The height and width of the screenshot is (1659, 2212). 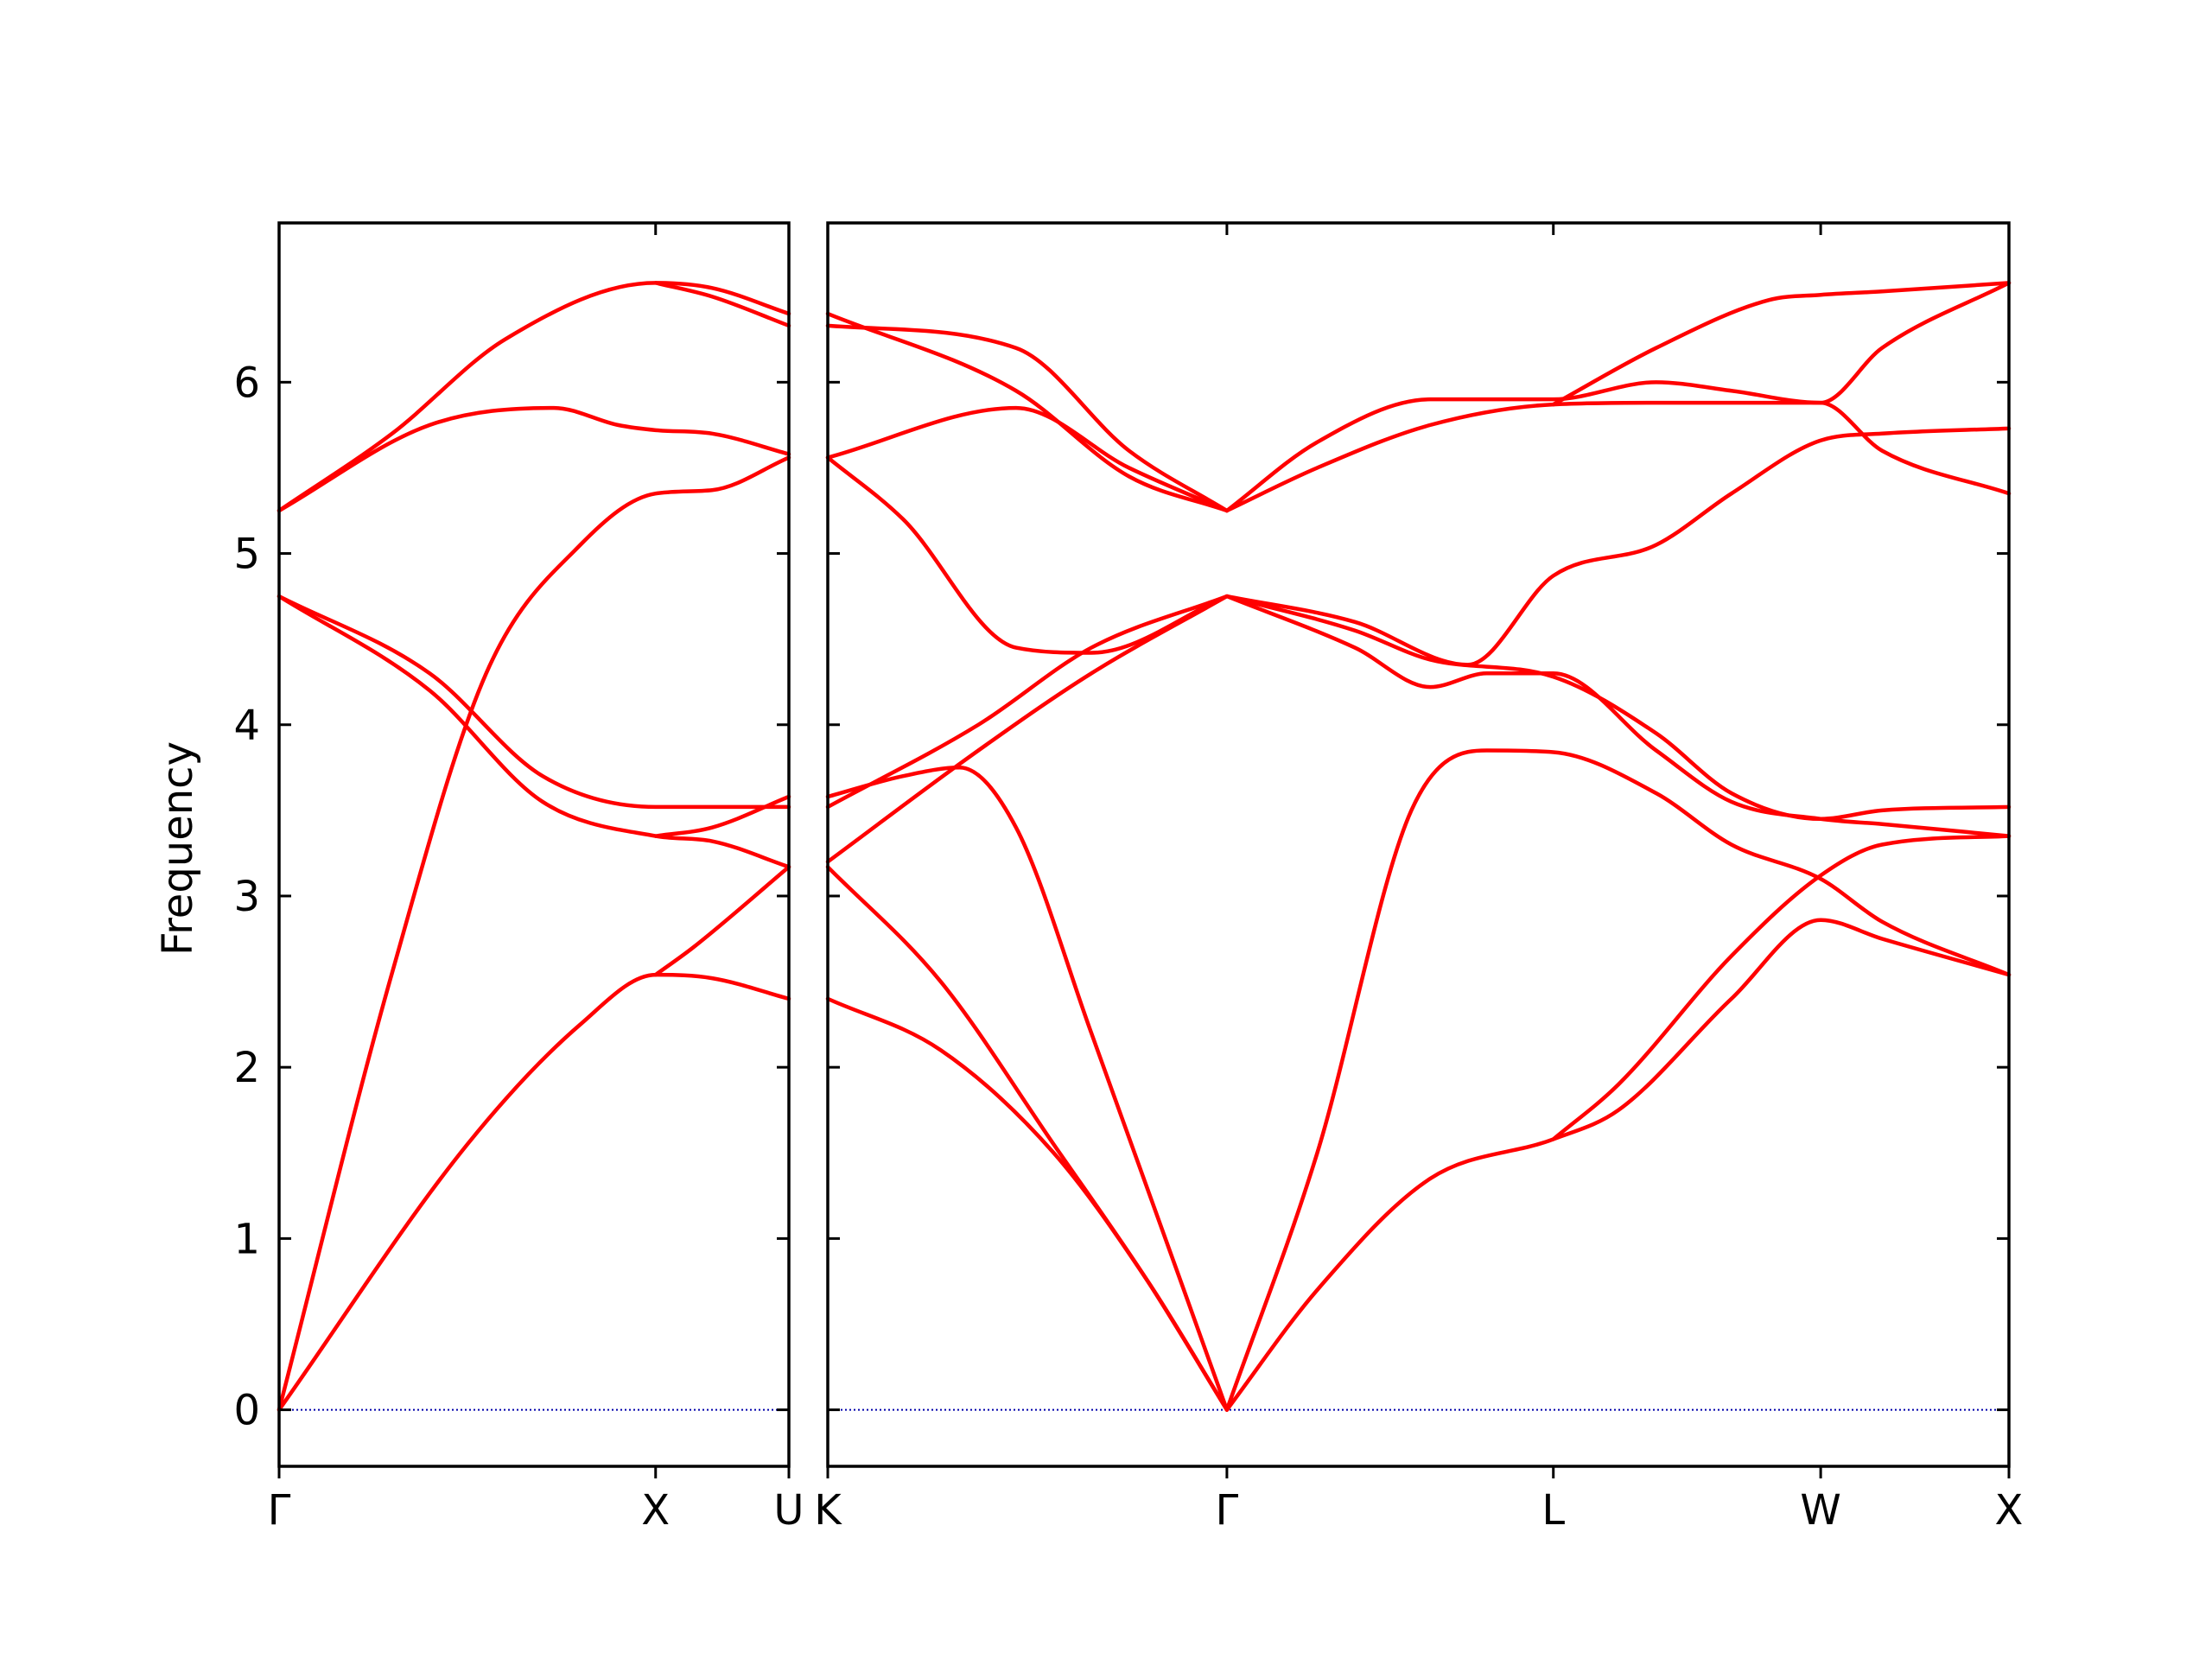 What do you see at coordinates (788, 1510) in the screenshot?
I see `x-tick-label: U` at bounding box center [788, 1510].